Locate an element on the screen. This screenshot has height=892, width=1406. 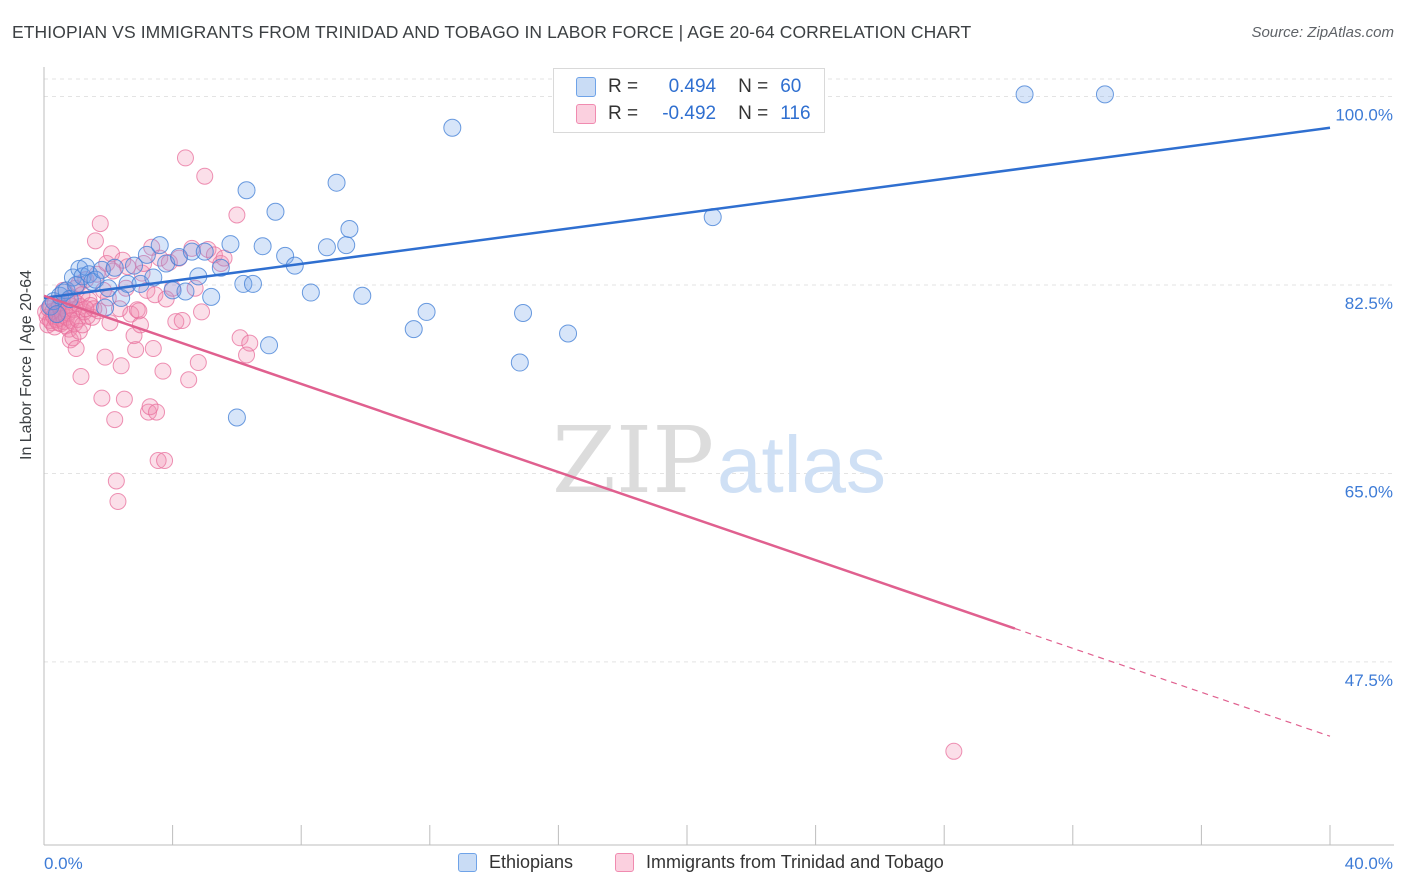
watermark-zip: ZIP is located at coordinates (633, 460).